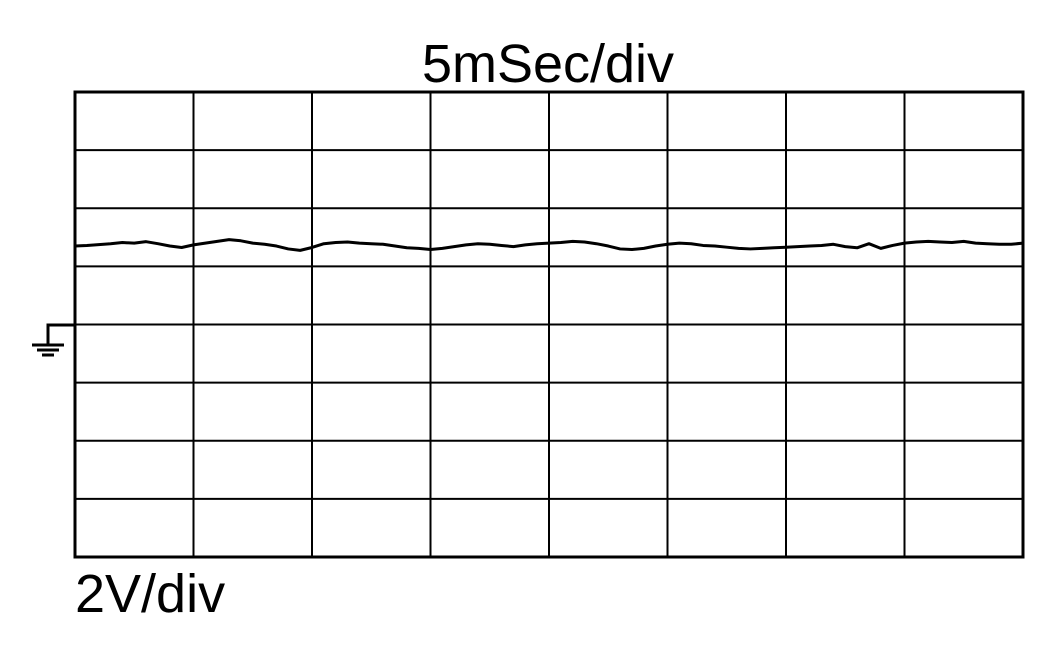 This screenshot has height=650, width=1052. I want to click on trace, so click(549, 245).